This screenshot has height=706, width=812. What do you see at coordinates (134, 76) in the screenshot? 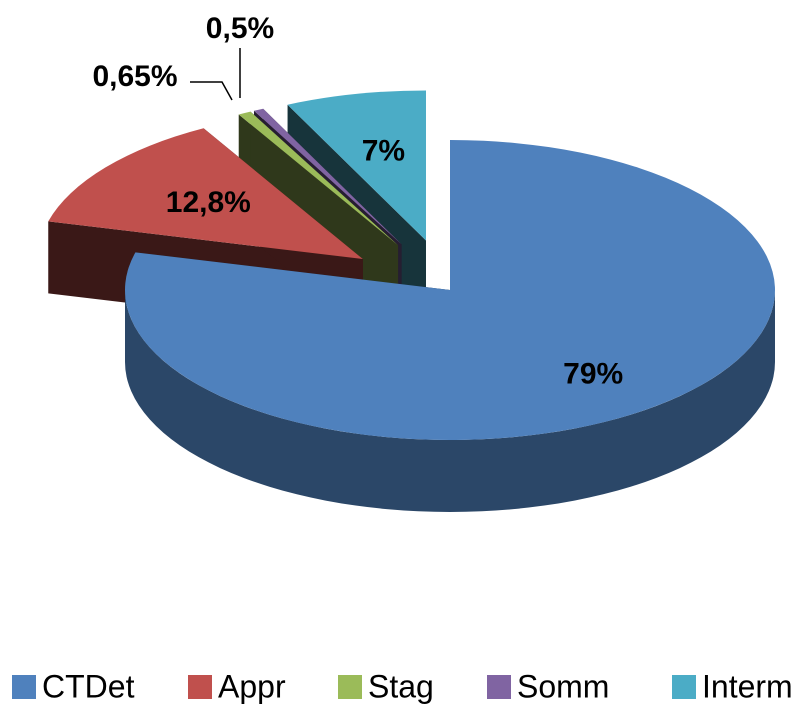
I see `data-label: 0,65%` at bounding box center [134, 76].